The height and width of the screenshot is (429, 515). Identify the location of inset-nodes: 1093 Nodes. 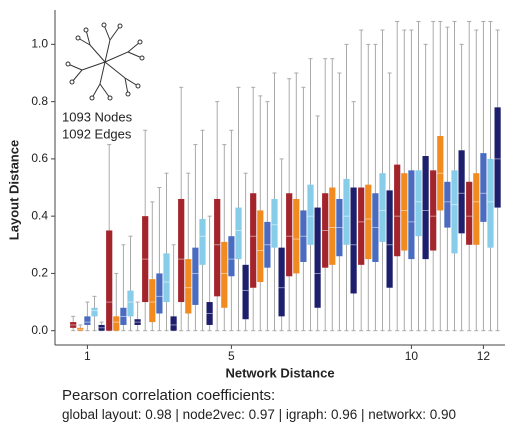
(97, 116).